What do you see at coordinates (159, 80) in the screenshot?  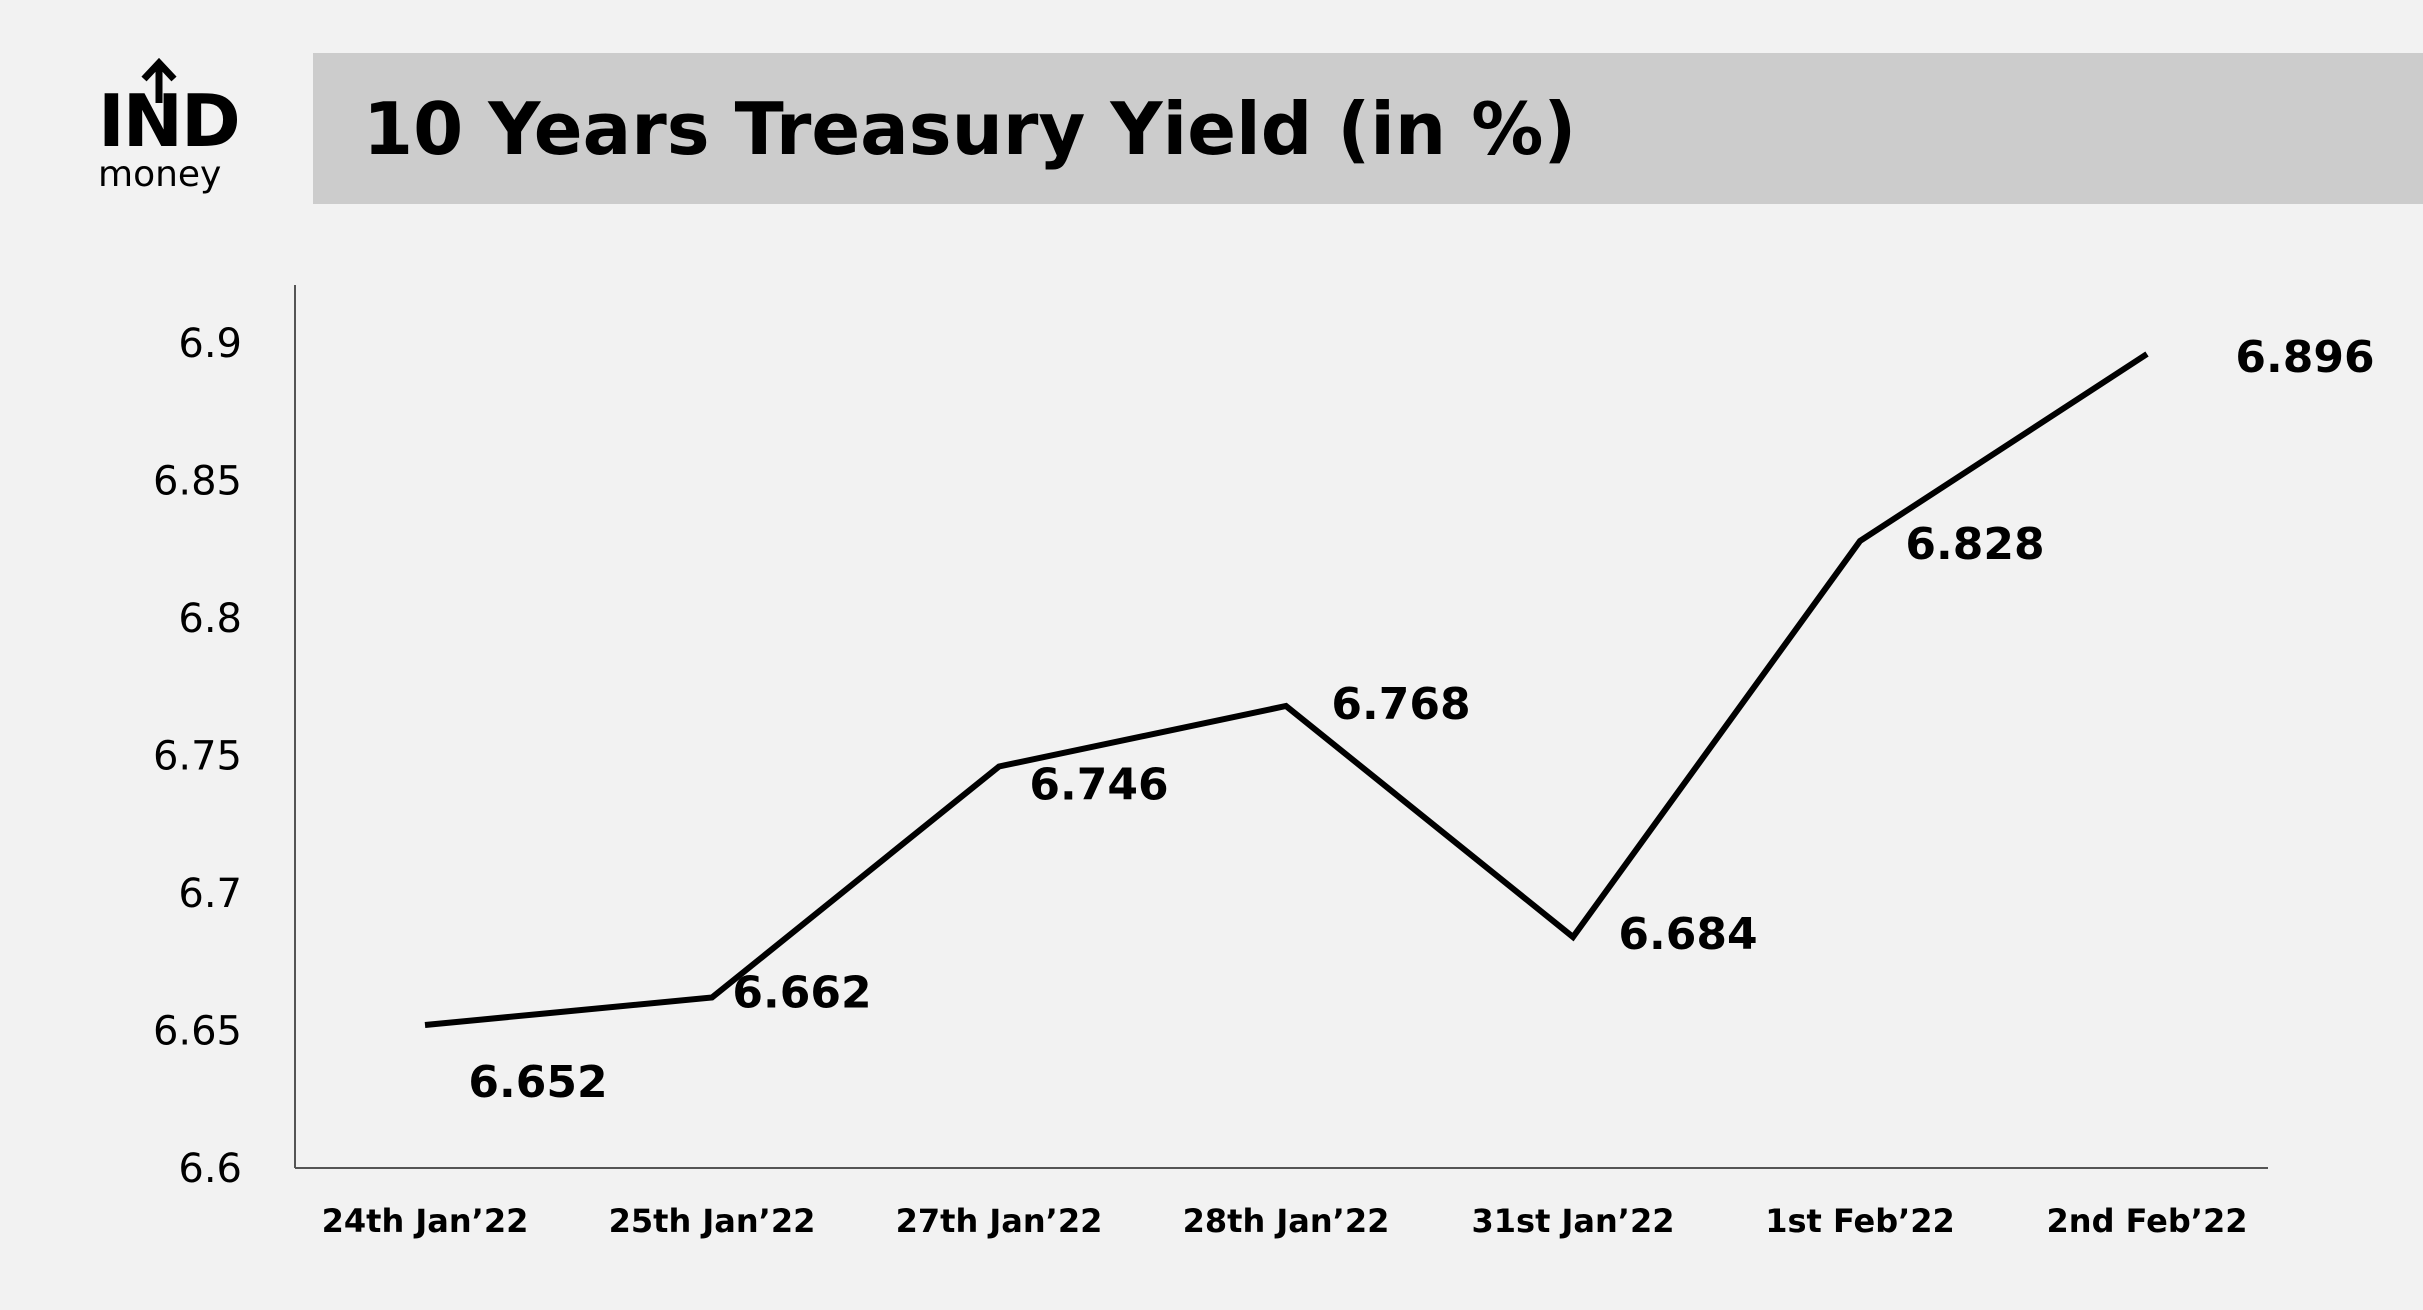 I see `up-arrow-icon` at bounding box center [159, 80].